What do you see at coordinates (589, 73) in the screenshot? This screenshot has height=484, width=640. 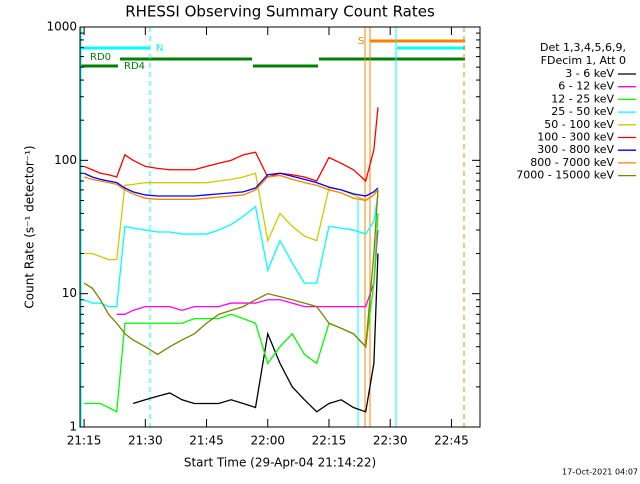 I see `legend-label: 3 - 6 keV` at bounding box center [589, 73].